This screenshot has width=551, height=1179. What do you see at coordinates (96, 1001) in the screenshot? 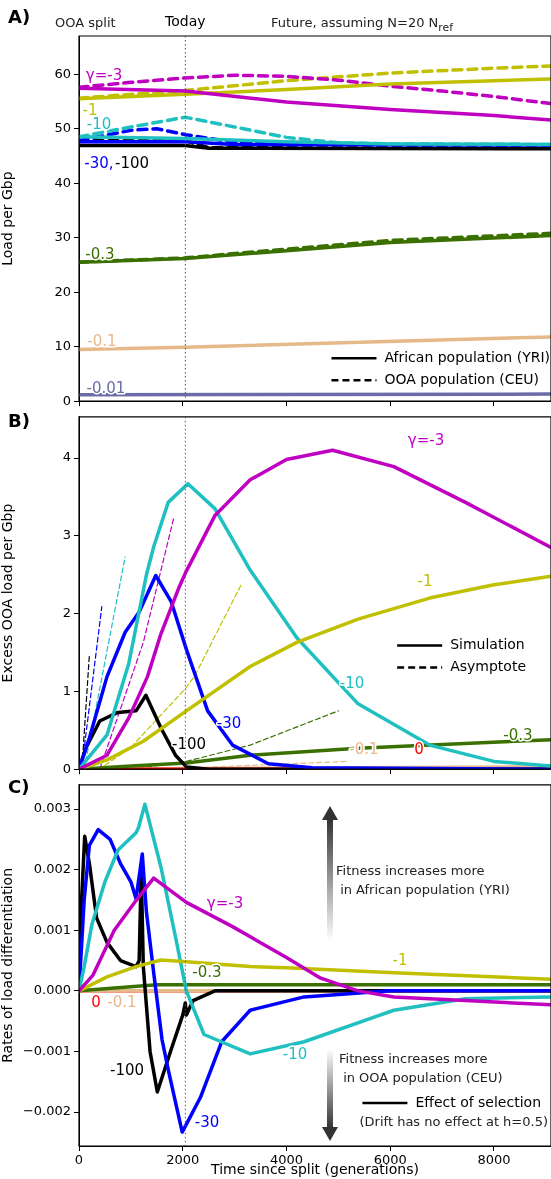
I see `series-label: 0` at bounding box center [96, 1001].